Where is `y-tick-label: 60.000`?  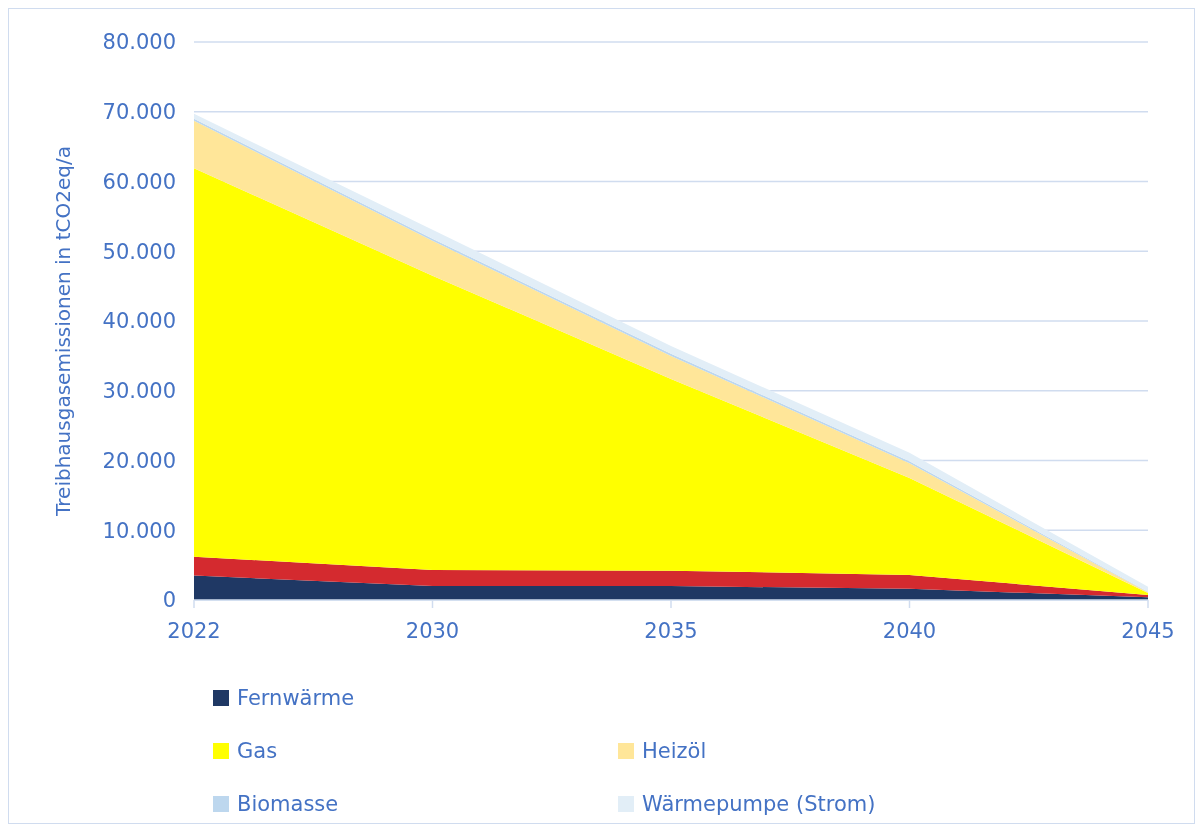 y-tick-label: 60.000 is located at coordinates (139, 181).